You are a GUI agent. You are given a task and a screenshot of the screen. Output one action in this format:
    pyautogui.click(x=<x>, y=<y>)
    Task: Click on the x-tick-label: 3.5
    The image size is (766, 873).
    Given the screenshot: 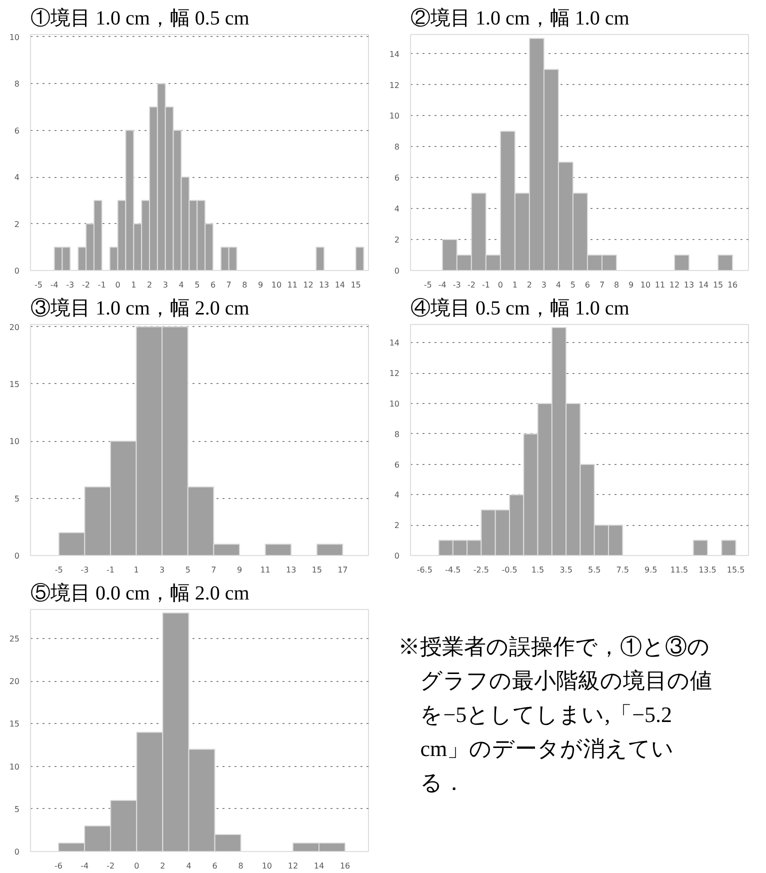 What is the action you would take?
    pyautogui.click(x=566, y=570)
    